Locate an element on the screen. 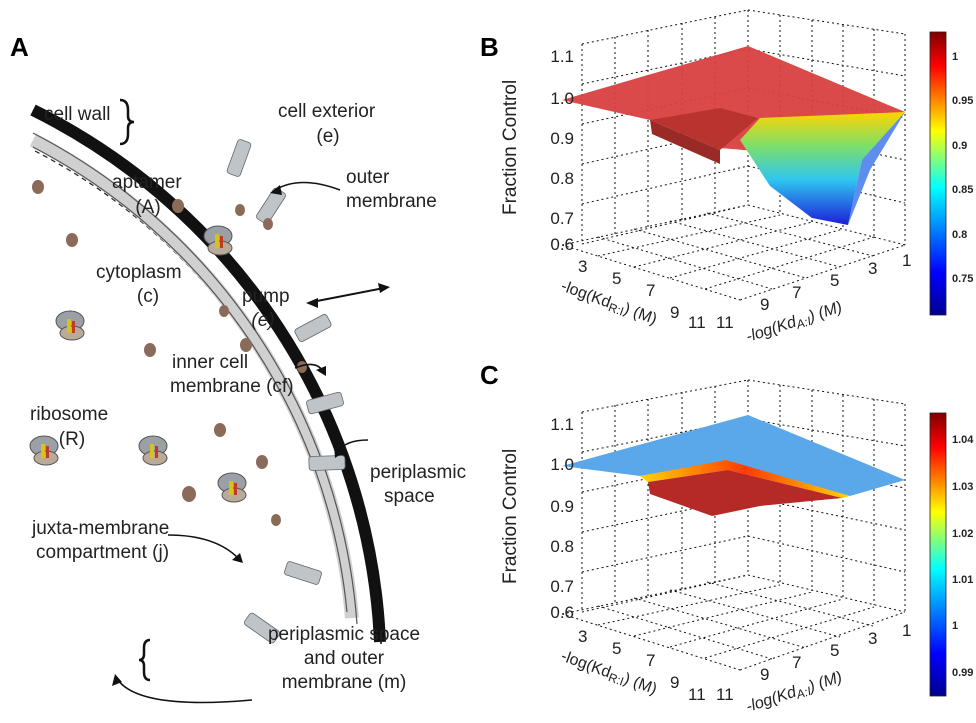 The height and width of the screenshot is (723, 976). panel-a-letter: A is located at coordinates (19, 47).